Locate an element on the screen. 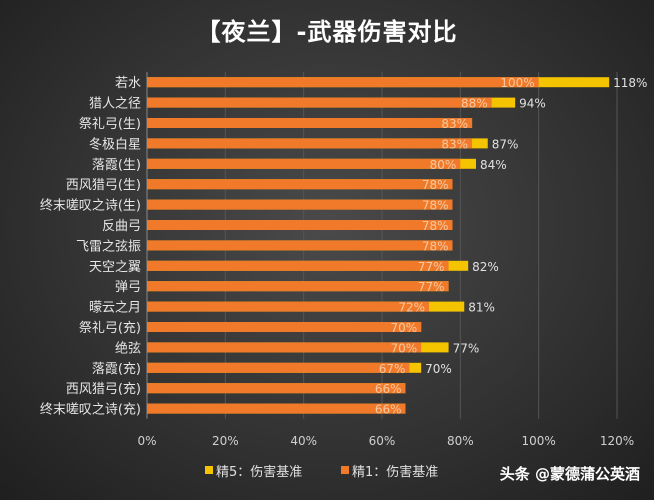  data-label-jing1: 100% is located at coordinates (517, 83).